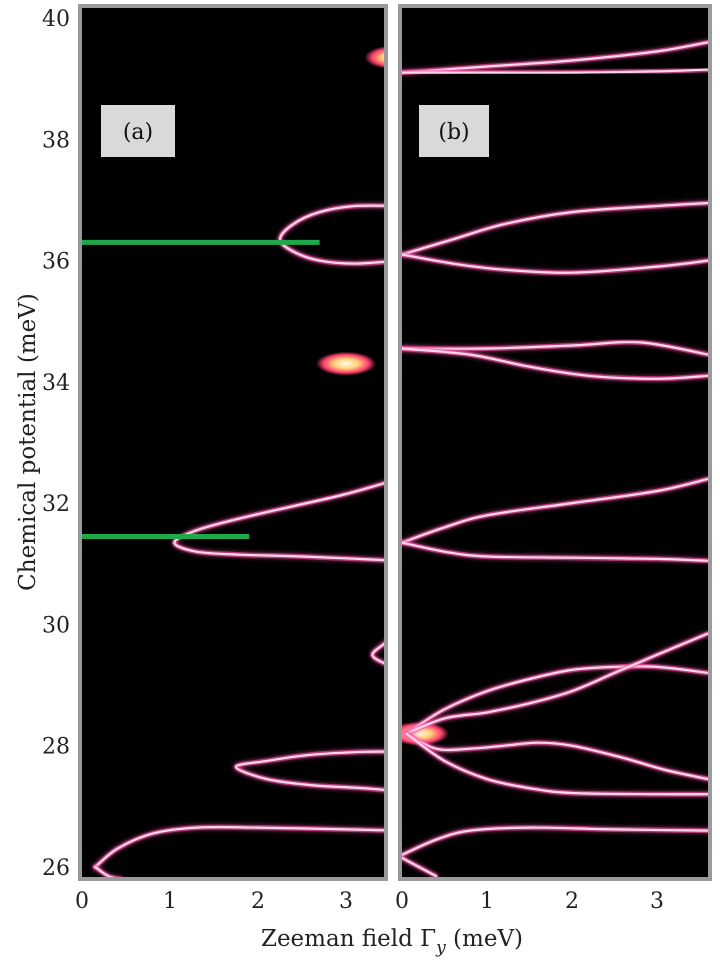  What do you see at coordinates (82, 901) in the screenshot?
I see `x-tick-label-a-0: 0` at bounding box center [82, 901].